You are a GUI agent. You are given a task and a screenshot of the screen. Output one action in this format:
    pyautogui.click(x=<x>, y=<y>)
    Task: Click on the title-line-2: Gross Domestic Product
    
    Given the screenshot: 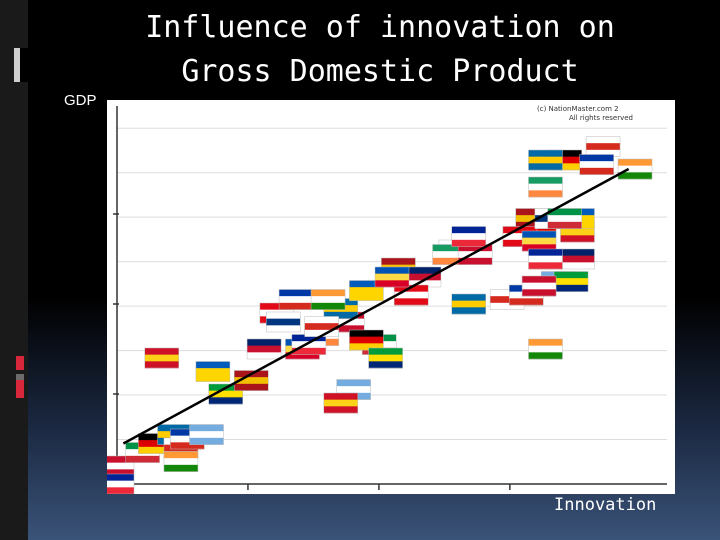 What is the action you would take?
    pyautogui.click(x=380, y=71)
    